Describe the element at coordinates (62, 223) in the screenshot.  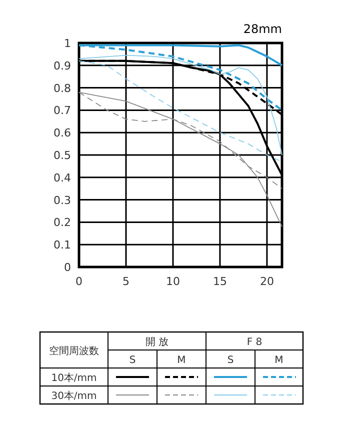
I see `y-tick-label: 0.2` at that location.